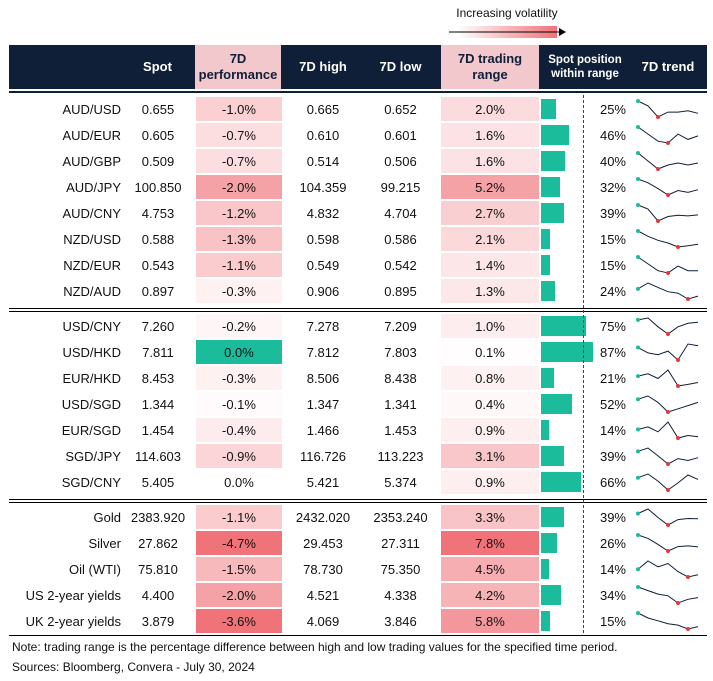 This screenshot has width=713, height=681. Describe the element at coordinates (91, 161) in the screenshot. I see `row-label: AUD/GBP` at that location.